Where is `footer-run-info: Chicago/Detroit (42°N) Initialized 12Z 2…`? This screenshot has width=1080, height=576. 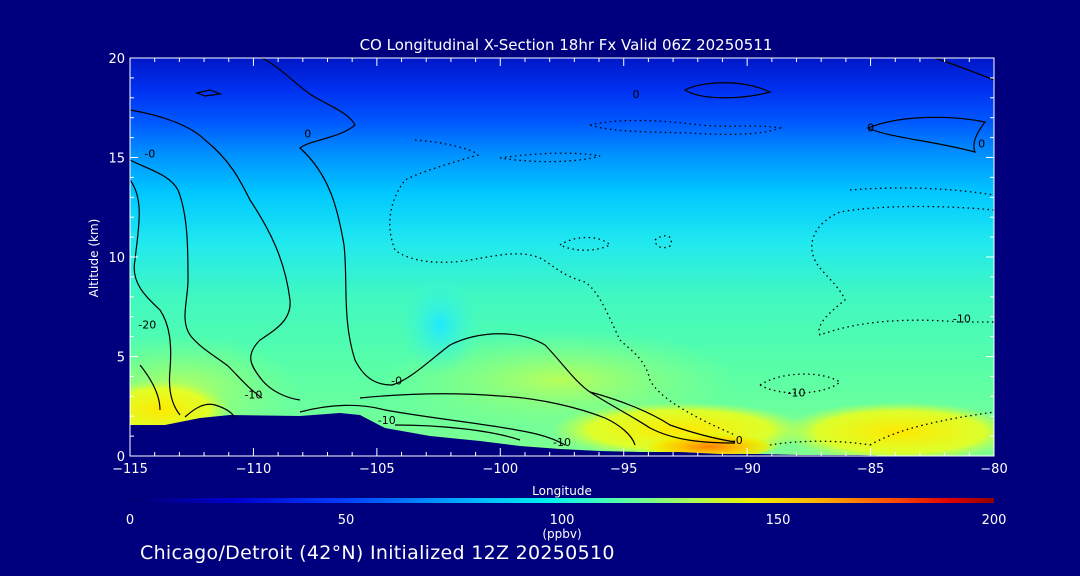 footer-run-info: Chicago/Detroit (42°N) Initialized 12Z 2… is located at coordinates (377, 553).